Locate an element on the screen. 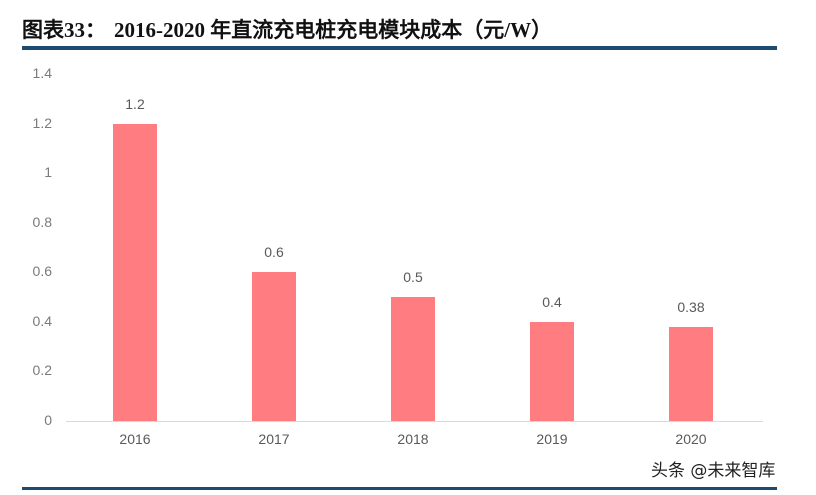  figure-label: 图表33： is located at coordinates (64, 30).